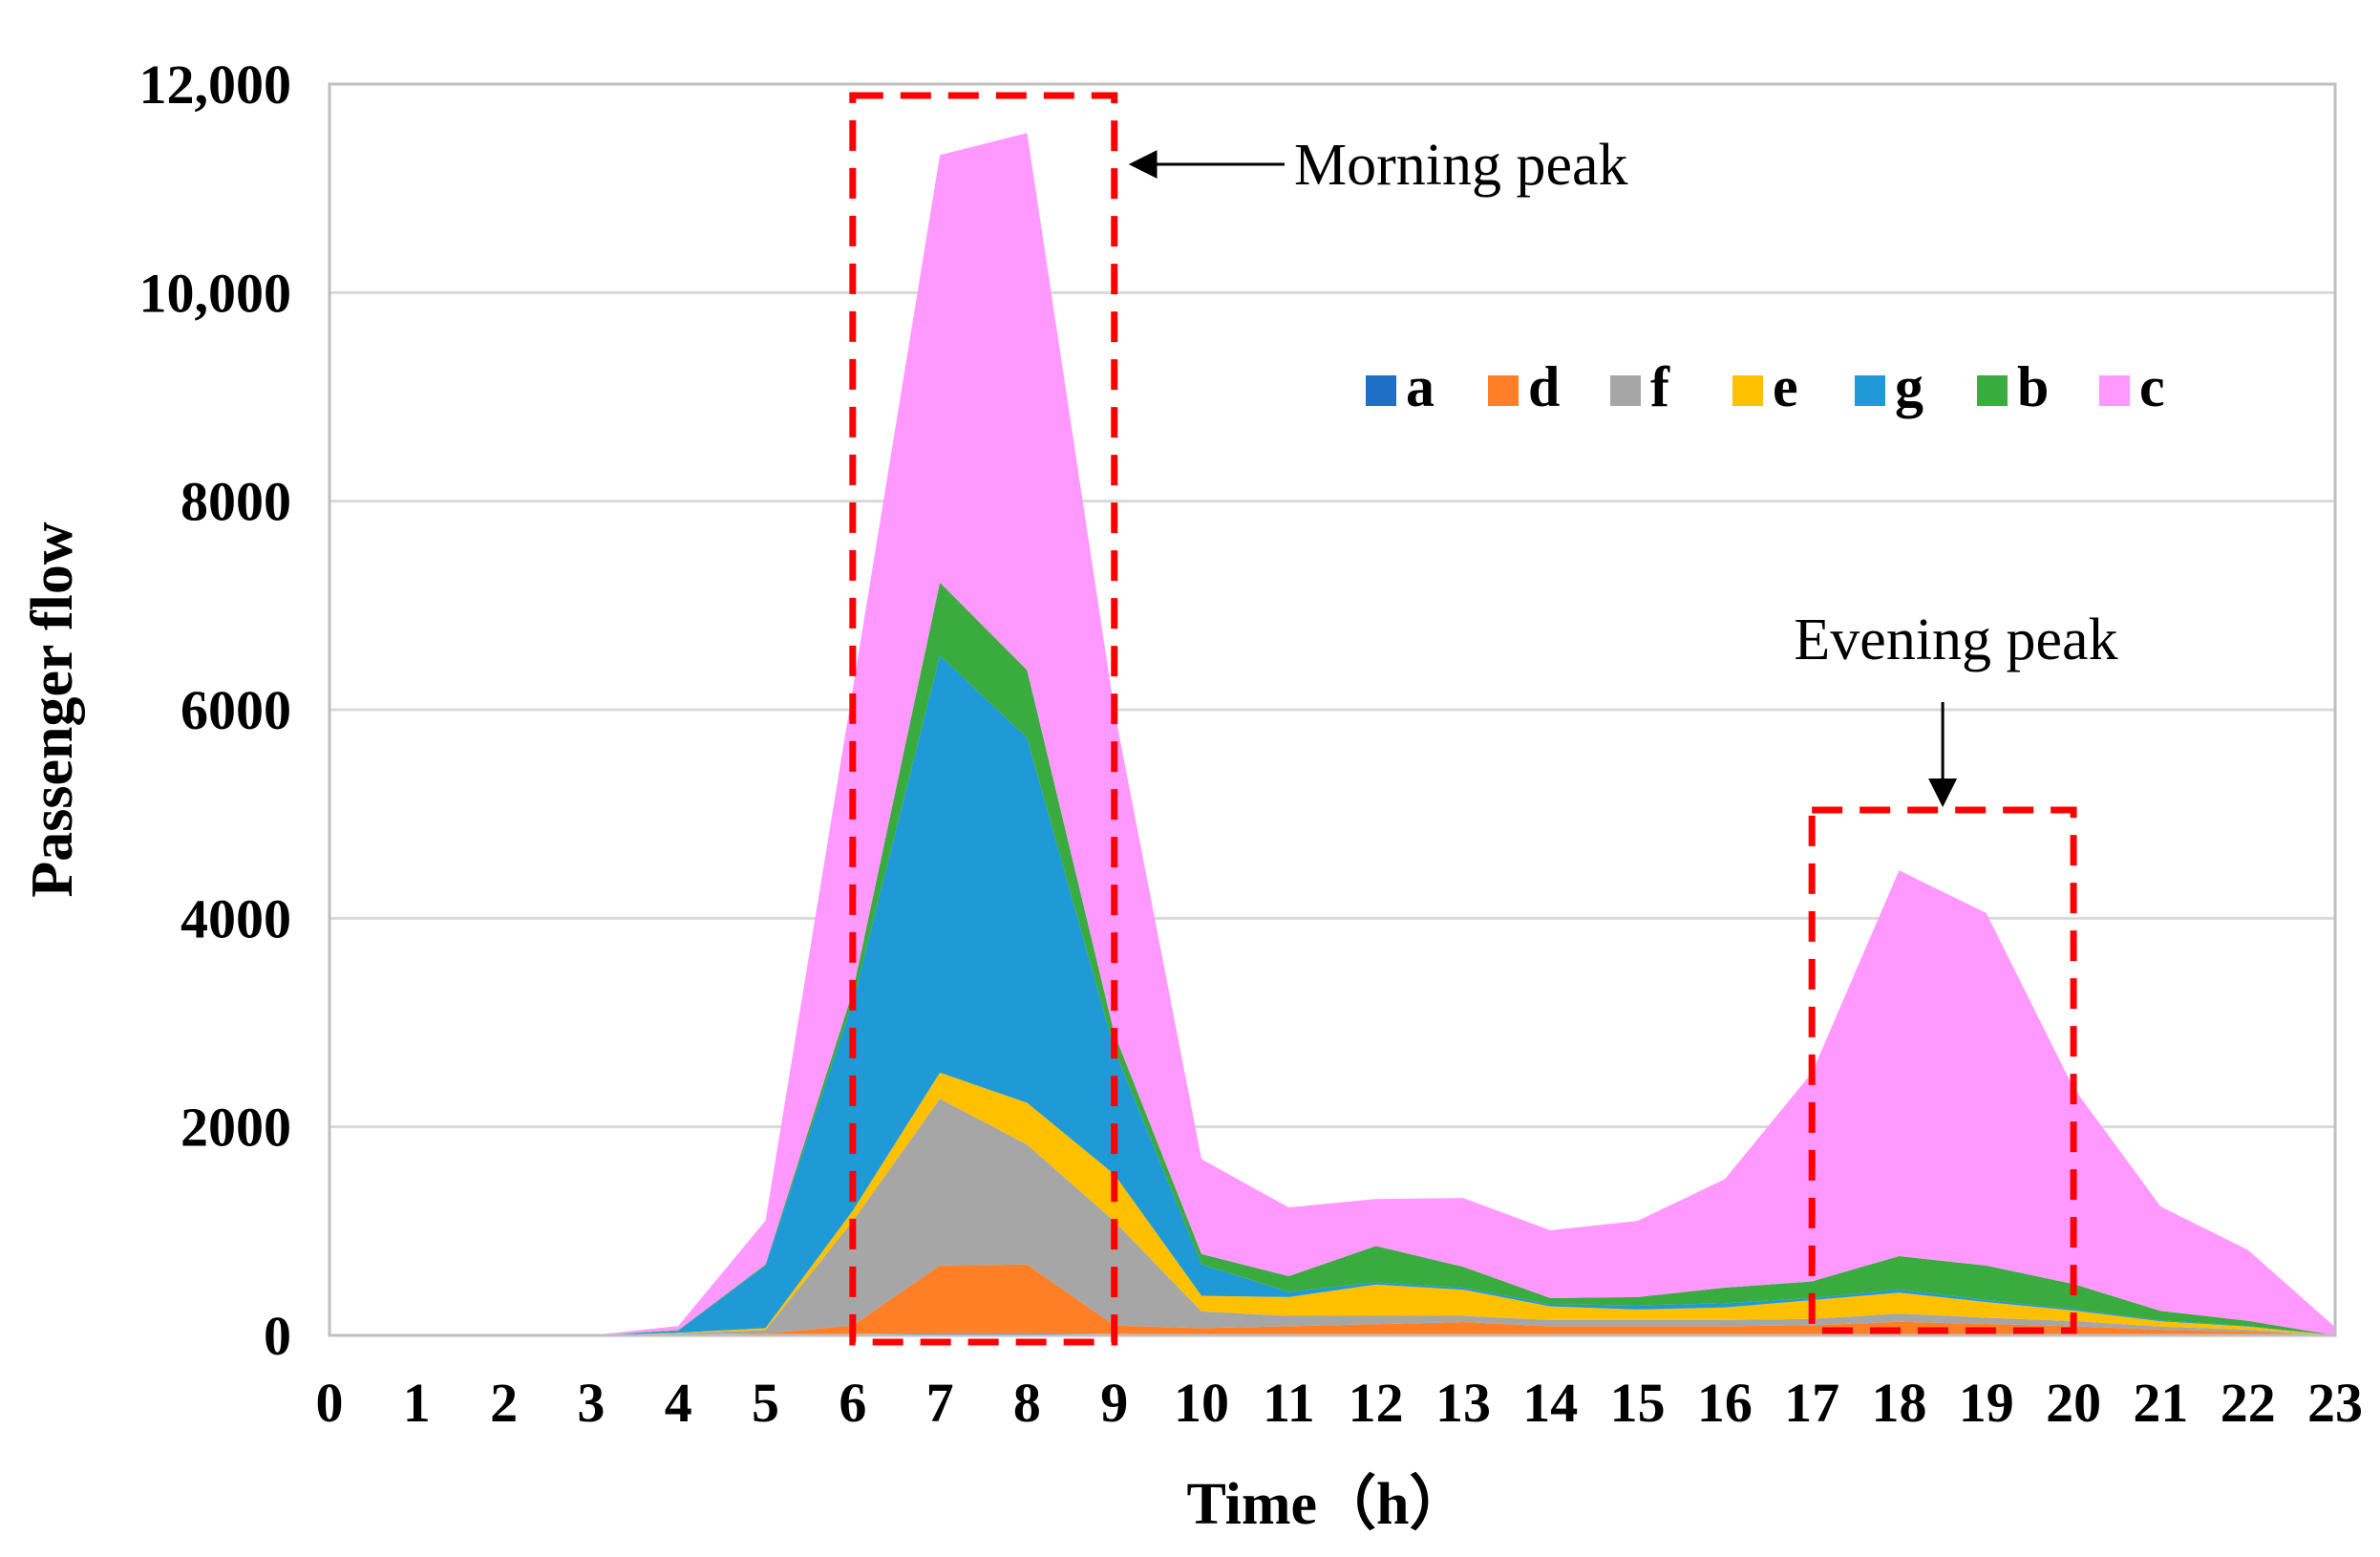 The image size is (2380, 1557). I want to click on x-tick-label: 17, so click(1811, 1403).